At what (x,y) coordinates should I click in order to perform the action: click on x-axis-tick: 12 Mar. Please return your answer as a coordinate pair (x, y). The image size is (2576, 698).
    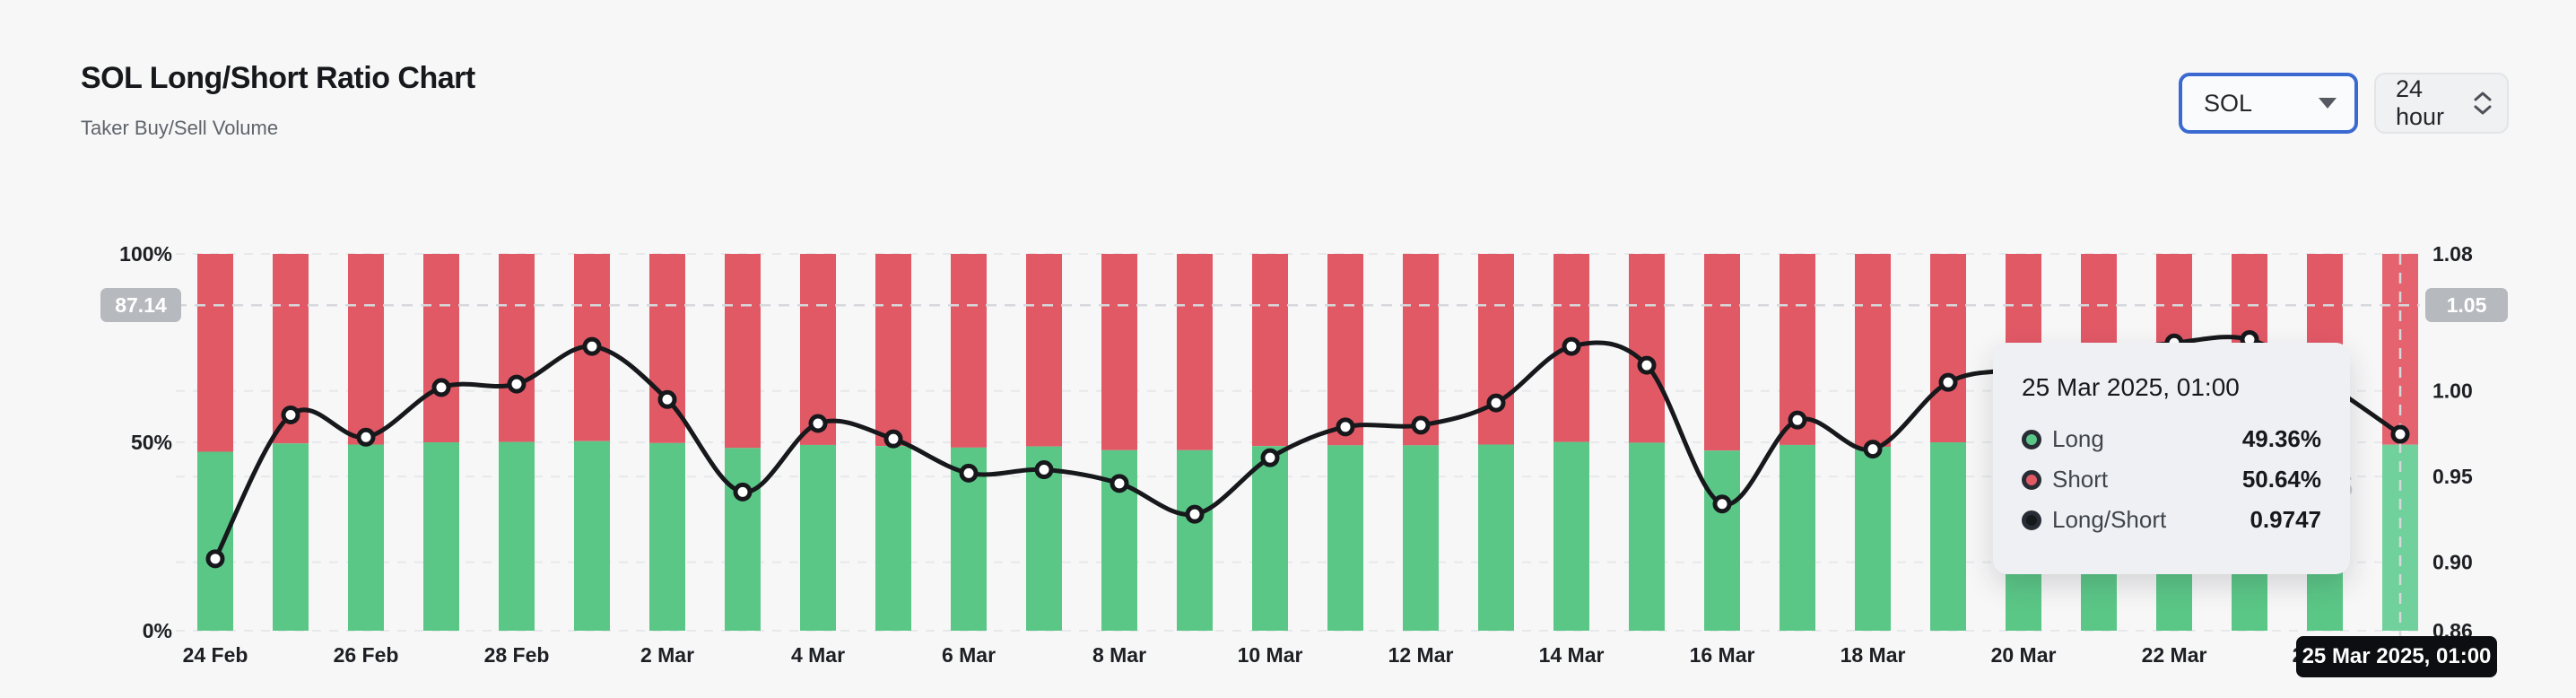
    Looking at the image, I should click on (1421, 655).